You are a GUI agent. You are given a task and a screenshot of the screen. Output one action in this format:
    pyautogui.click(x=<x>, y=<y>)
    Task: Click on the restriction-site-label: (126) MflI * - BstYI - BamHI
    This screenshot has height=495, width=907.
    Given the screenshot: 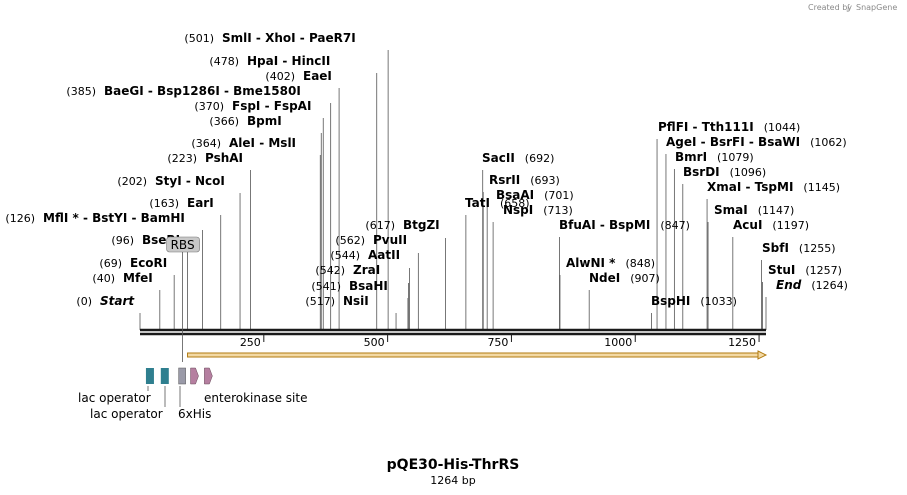 What is the action you would take?
    pyautogui.click(x=95, y=218)
    